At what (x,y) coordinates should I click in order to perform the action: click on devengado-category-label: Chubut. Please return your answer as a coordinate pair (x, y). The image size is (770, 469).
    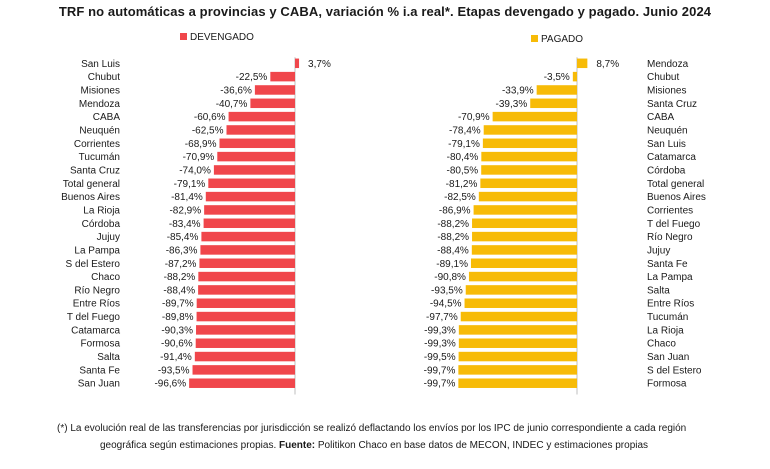
    Looking at the image, I should click on (104, 77).